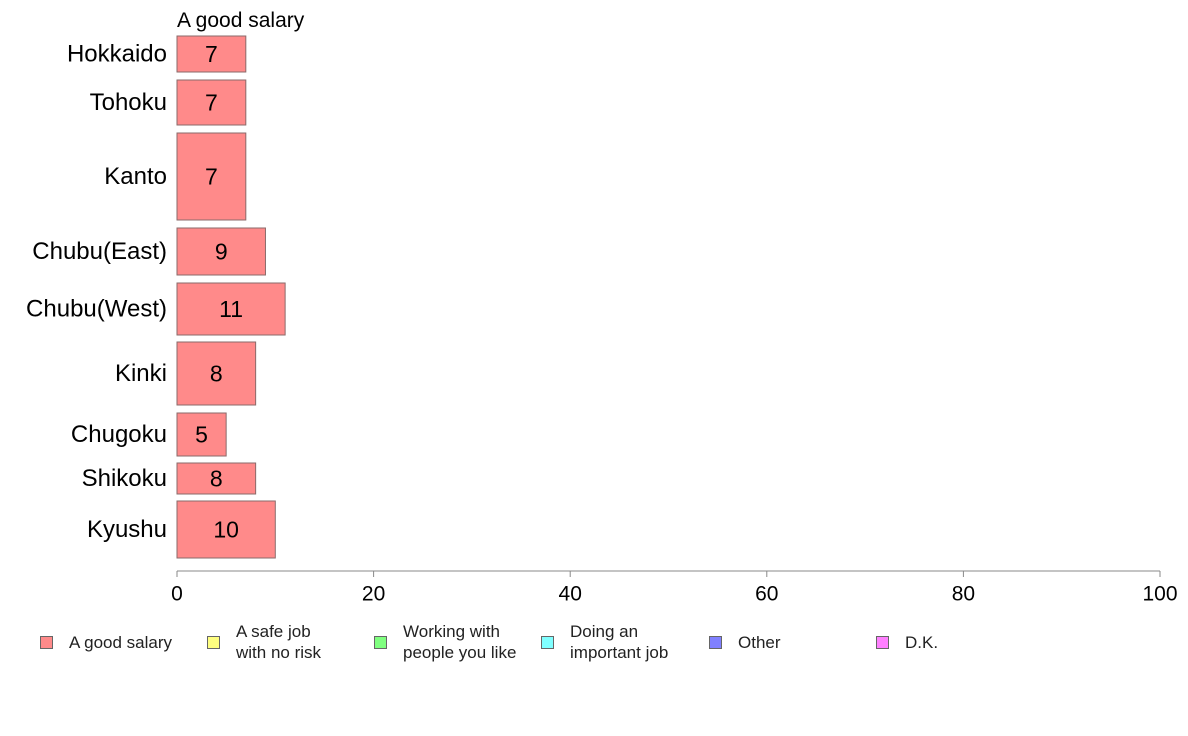 This screenshot has height=736, width=1188. What do you see at coordinates (117, 54) in the screenshot?
I see `category-label: Hokkaido` at bounding box center [117, 54].